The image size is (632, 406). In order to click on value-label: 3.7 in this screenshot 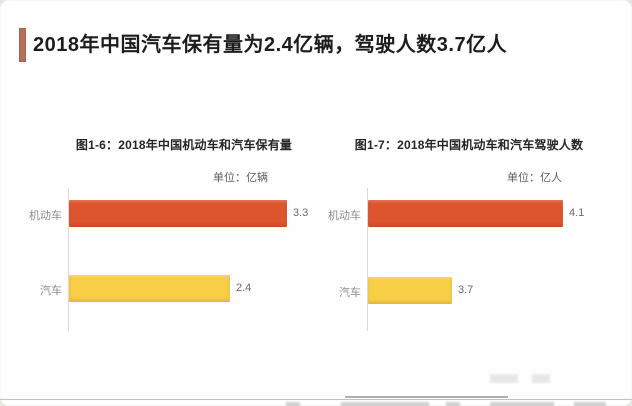, I will do `click(466, 290)`.